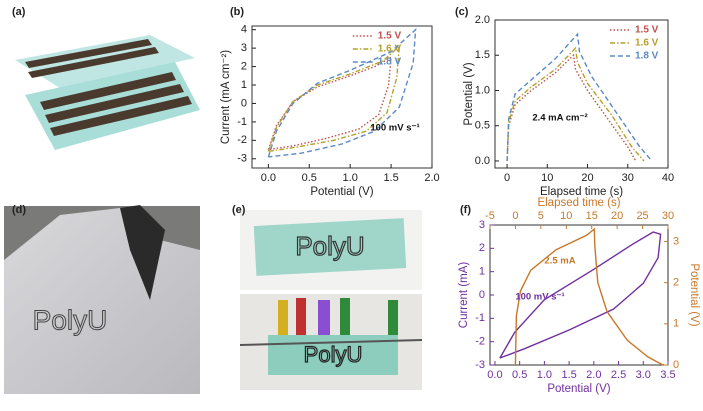 This screenshot has width=703, height=411. What do you see at coordinates (102, 299) in the screenshot?
I see `photo-d: PolyU` at bounding box center [102, 299].